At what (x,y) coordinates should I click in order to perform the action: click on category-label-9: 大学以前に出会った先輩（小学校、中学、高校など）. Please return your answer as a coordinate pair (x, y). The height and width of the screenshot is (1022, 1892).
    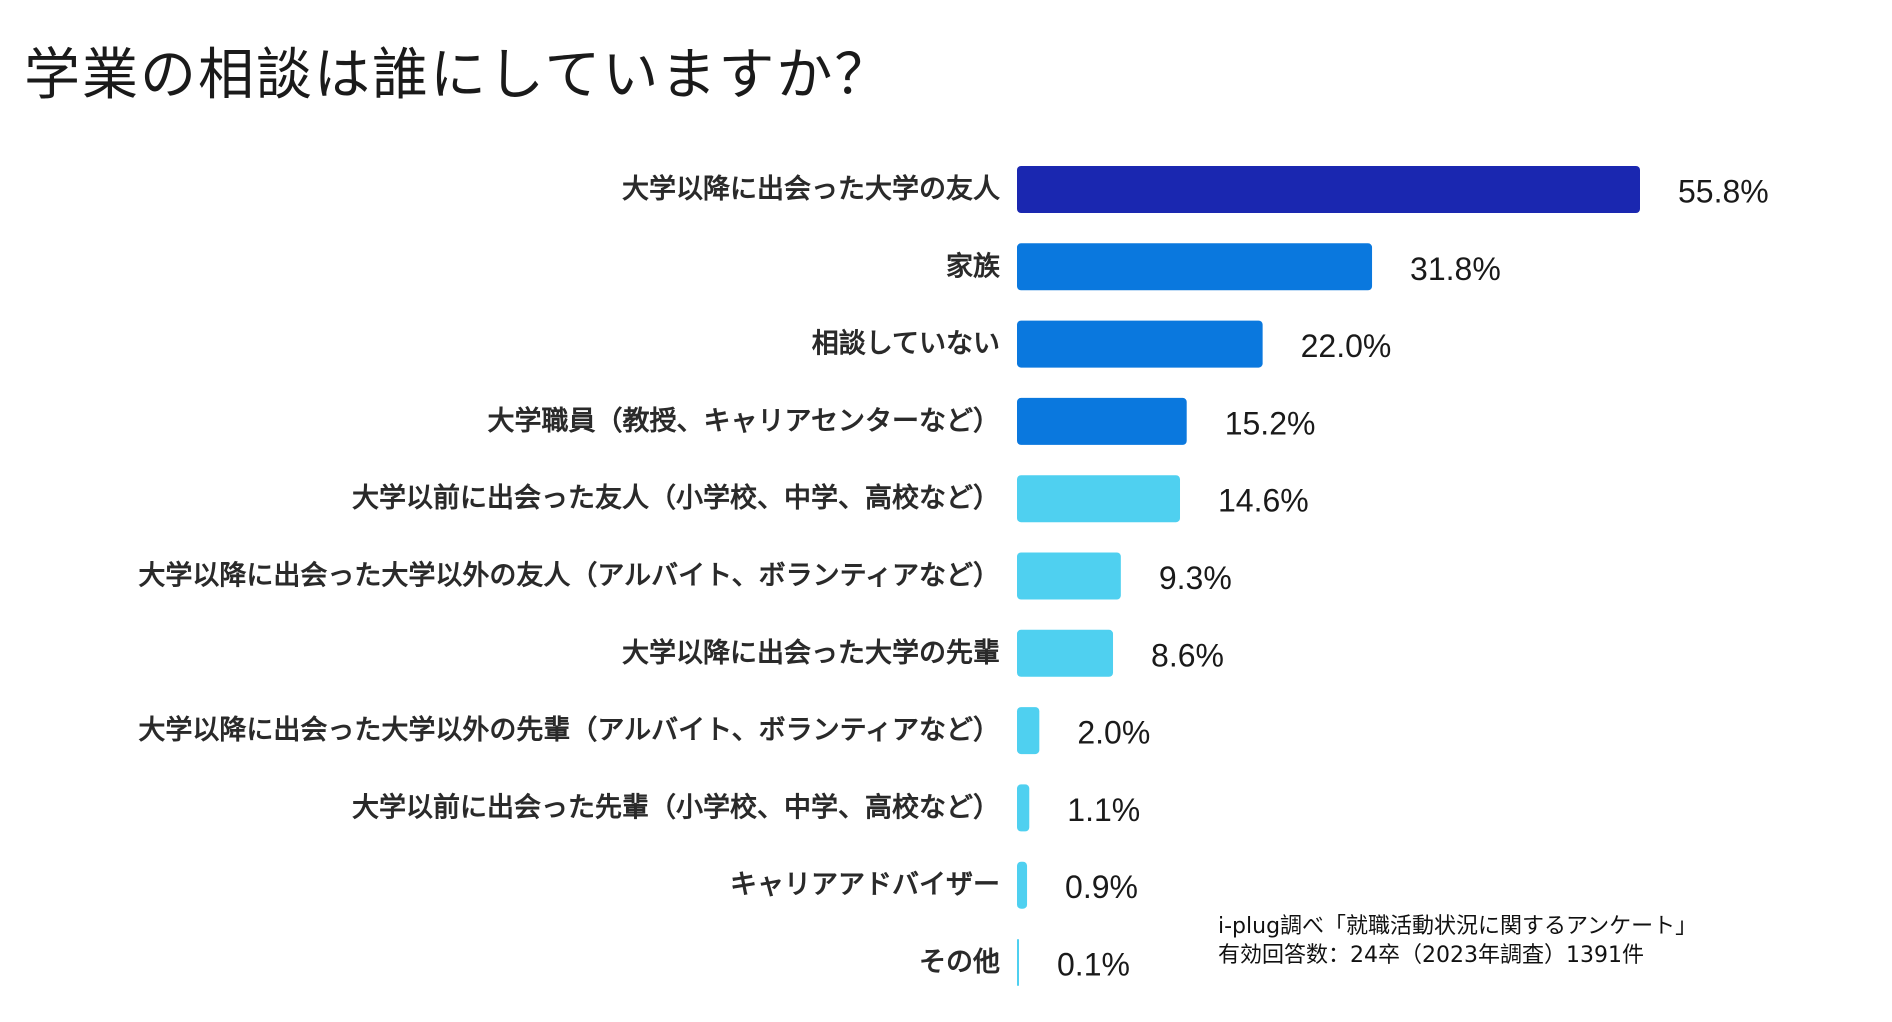
    Looking at the image, I should click on (676, 807).